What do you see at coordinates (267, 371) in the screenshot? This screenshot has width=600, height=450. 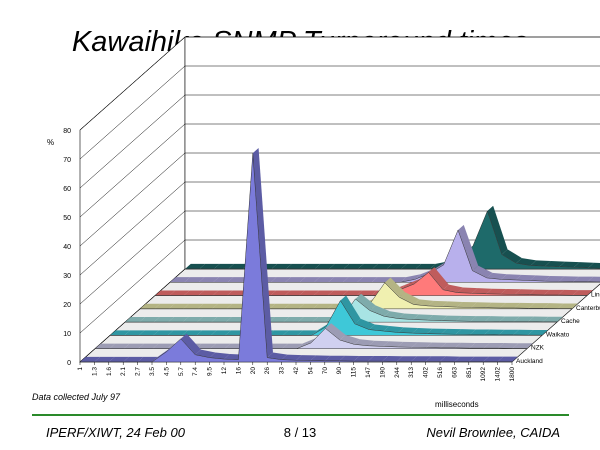 I see `x-tick-label: 26` at bounding box center [267, 371].